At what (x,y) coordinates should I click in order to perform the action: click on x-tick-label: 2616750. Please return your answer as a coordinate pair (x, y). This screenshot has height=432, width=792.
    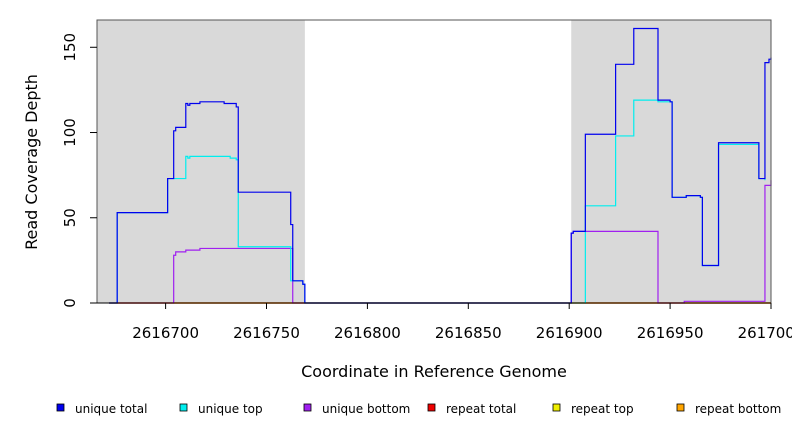
    Looking at the image, I should click on (266, 333).